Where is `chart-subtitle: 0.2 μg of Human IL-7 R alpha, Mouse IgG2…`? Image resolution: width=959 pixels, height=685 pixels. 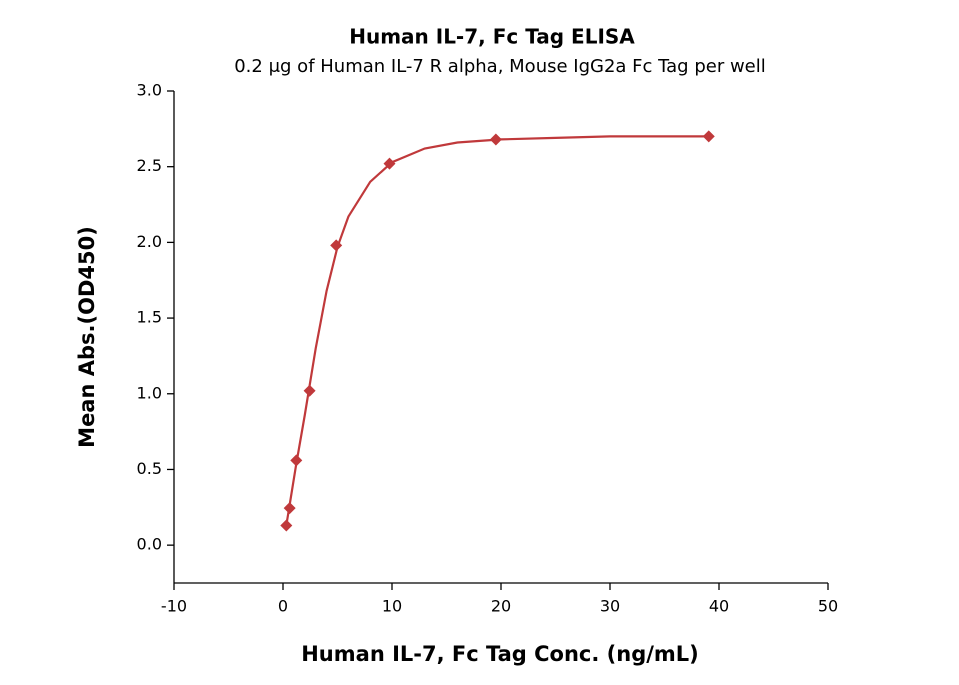 chart-subtitle: 0.2 μg of Human IL-7 R alpha, Mouse IgG2… is located at coordinates (500, 66).